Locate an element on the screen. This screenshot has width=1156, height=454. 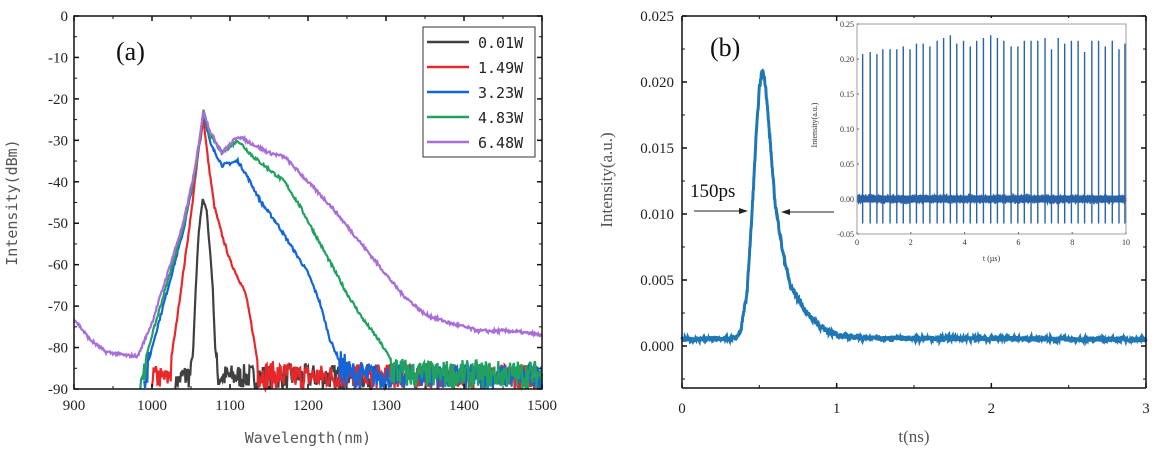
inset-y-tick-label: 0.10 is located at coordinates (847, 129).